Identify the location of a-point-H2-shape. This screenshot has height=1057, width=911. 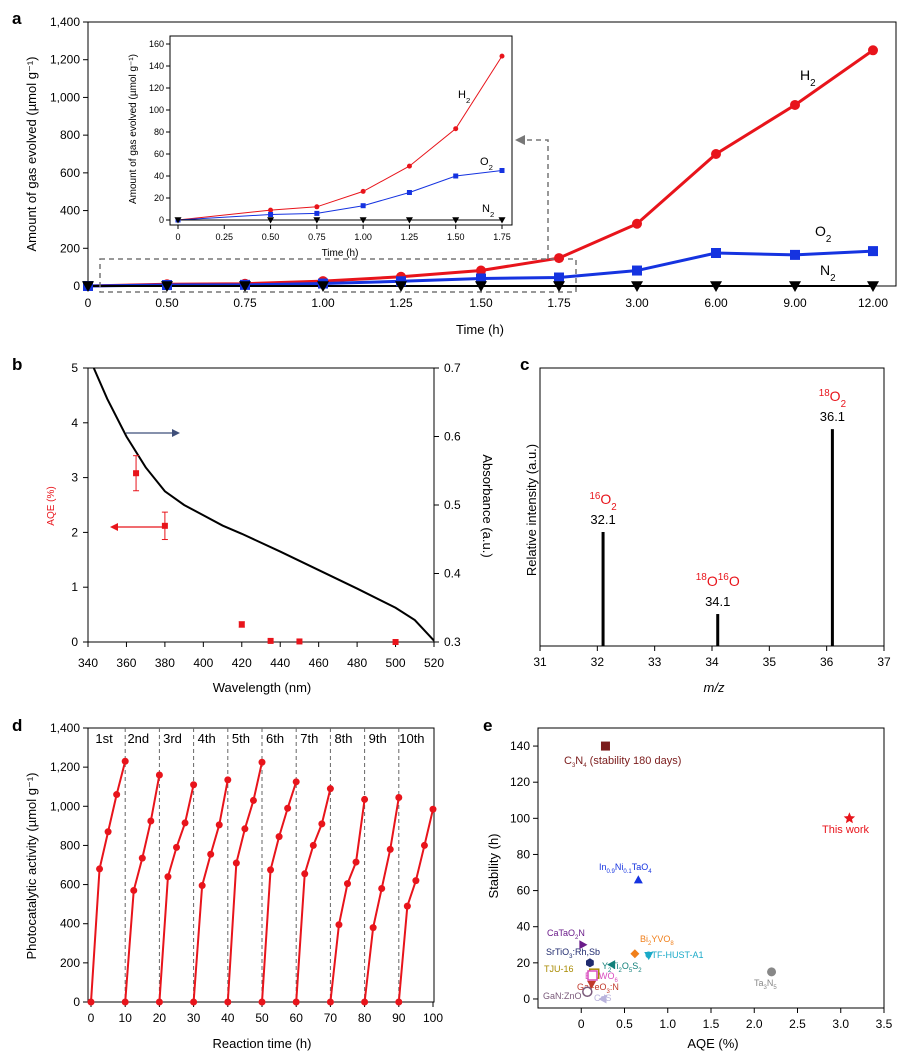
(481, 270).